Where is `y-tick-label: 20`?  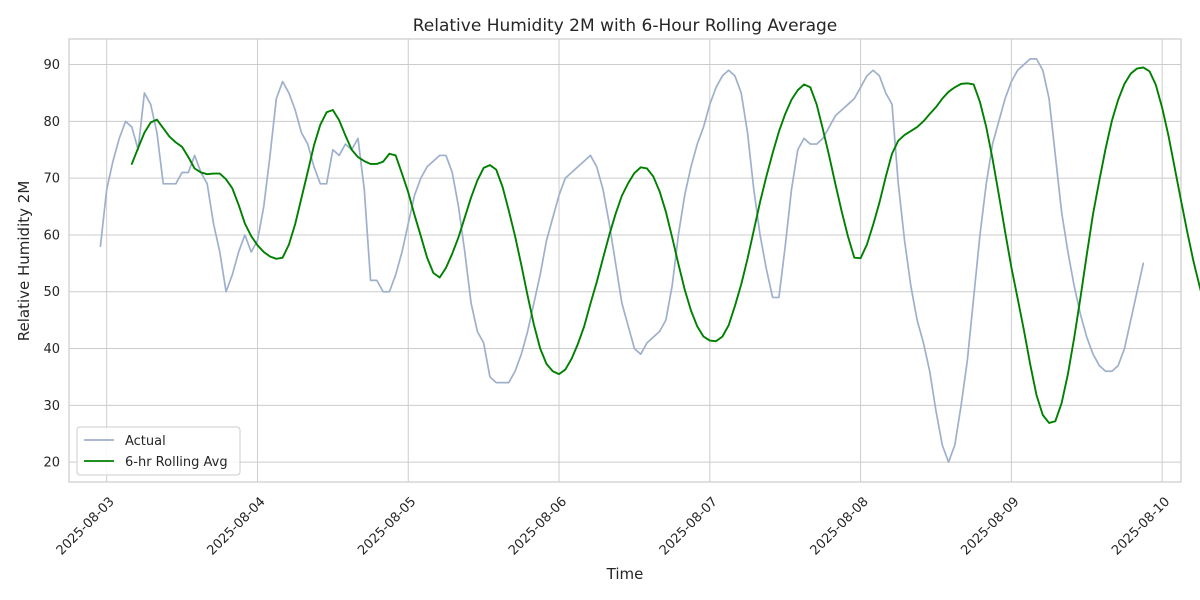 y-tick-label: 20 is located at coordinates (51, 463).